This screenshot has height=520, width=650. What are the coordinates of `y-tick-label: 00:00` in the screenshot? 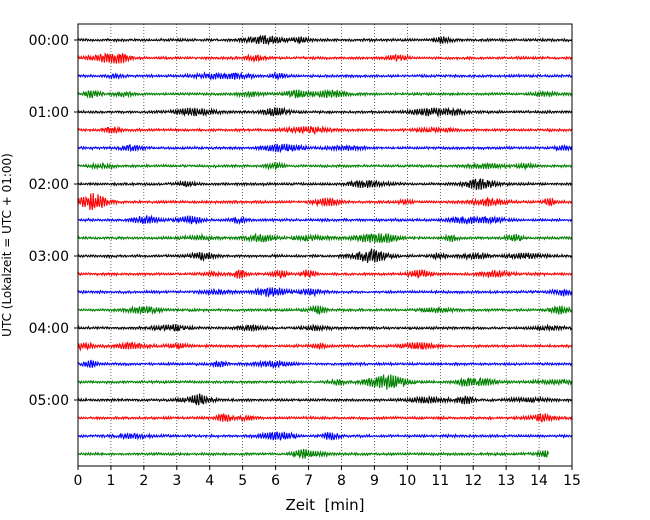 It's located at (49, 41).